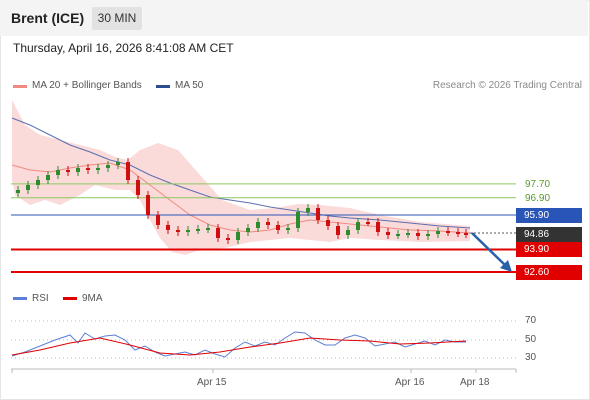  What do you see at coordinates (48, 18) in the screenshot?
I see `instrument-title: Brent (ICE)` at bounding box center [48, 18].